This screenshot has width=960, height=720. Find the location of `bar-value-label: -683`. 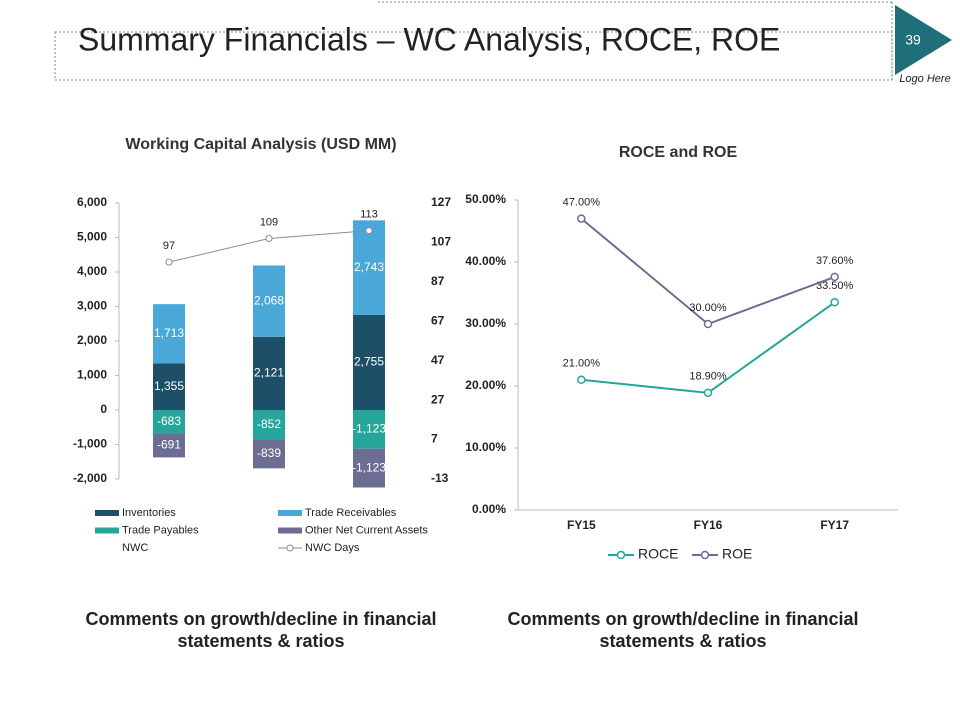

bar-value-label: -683 is located at coordinates (169, 421).